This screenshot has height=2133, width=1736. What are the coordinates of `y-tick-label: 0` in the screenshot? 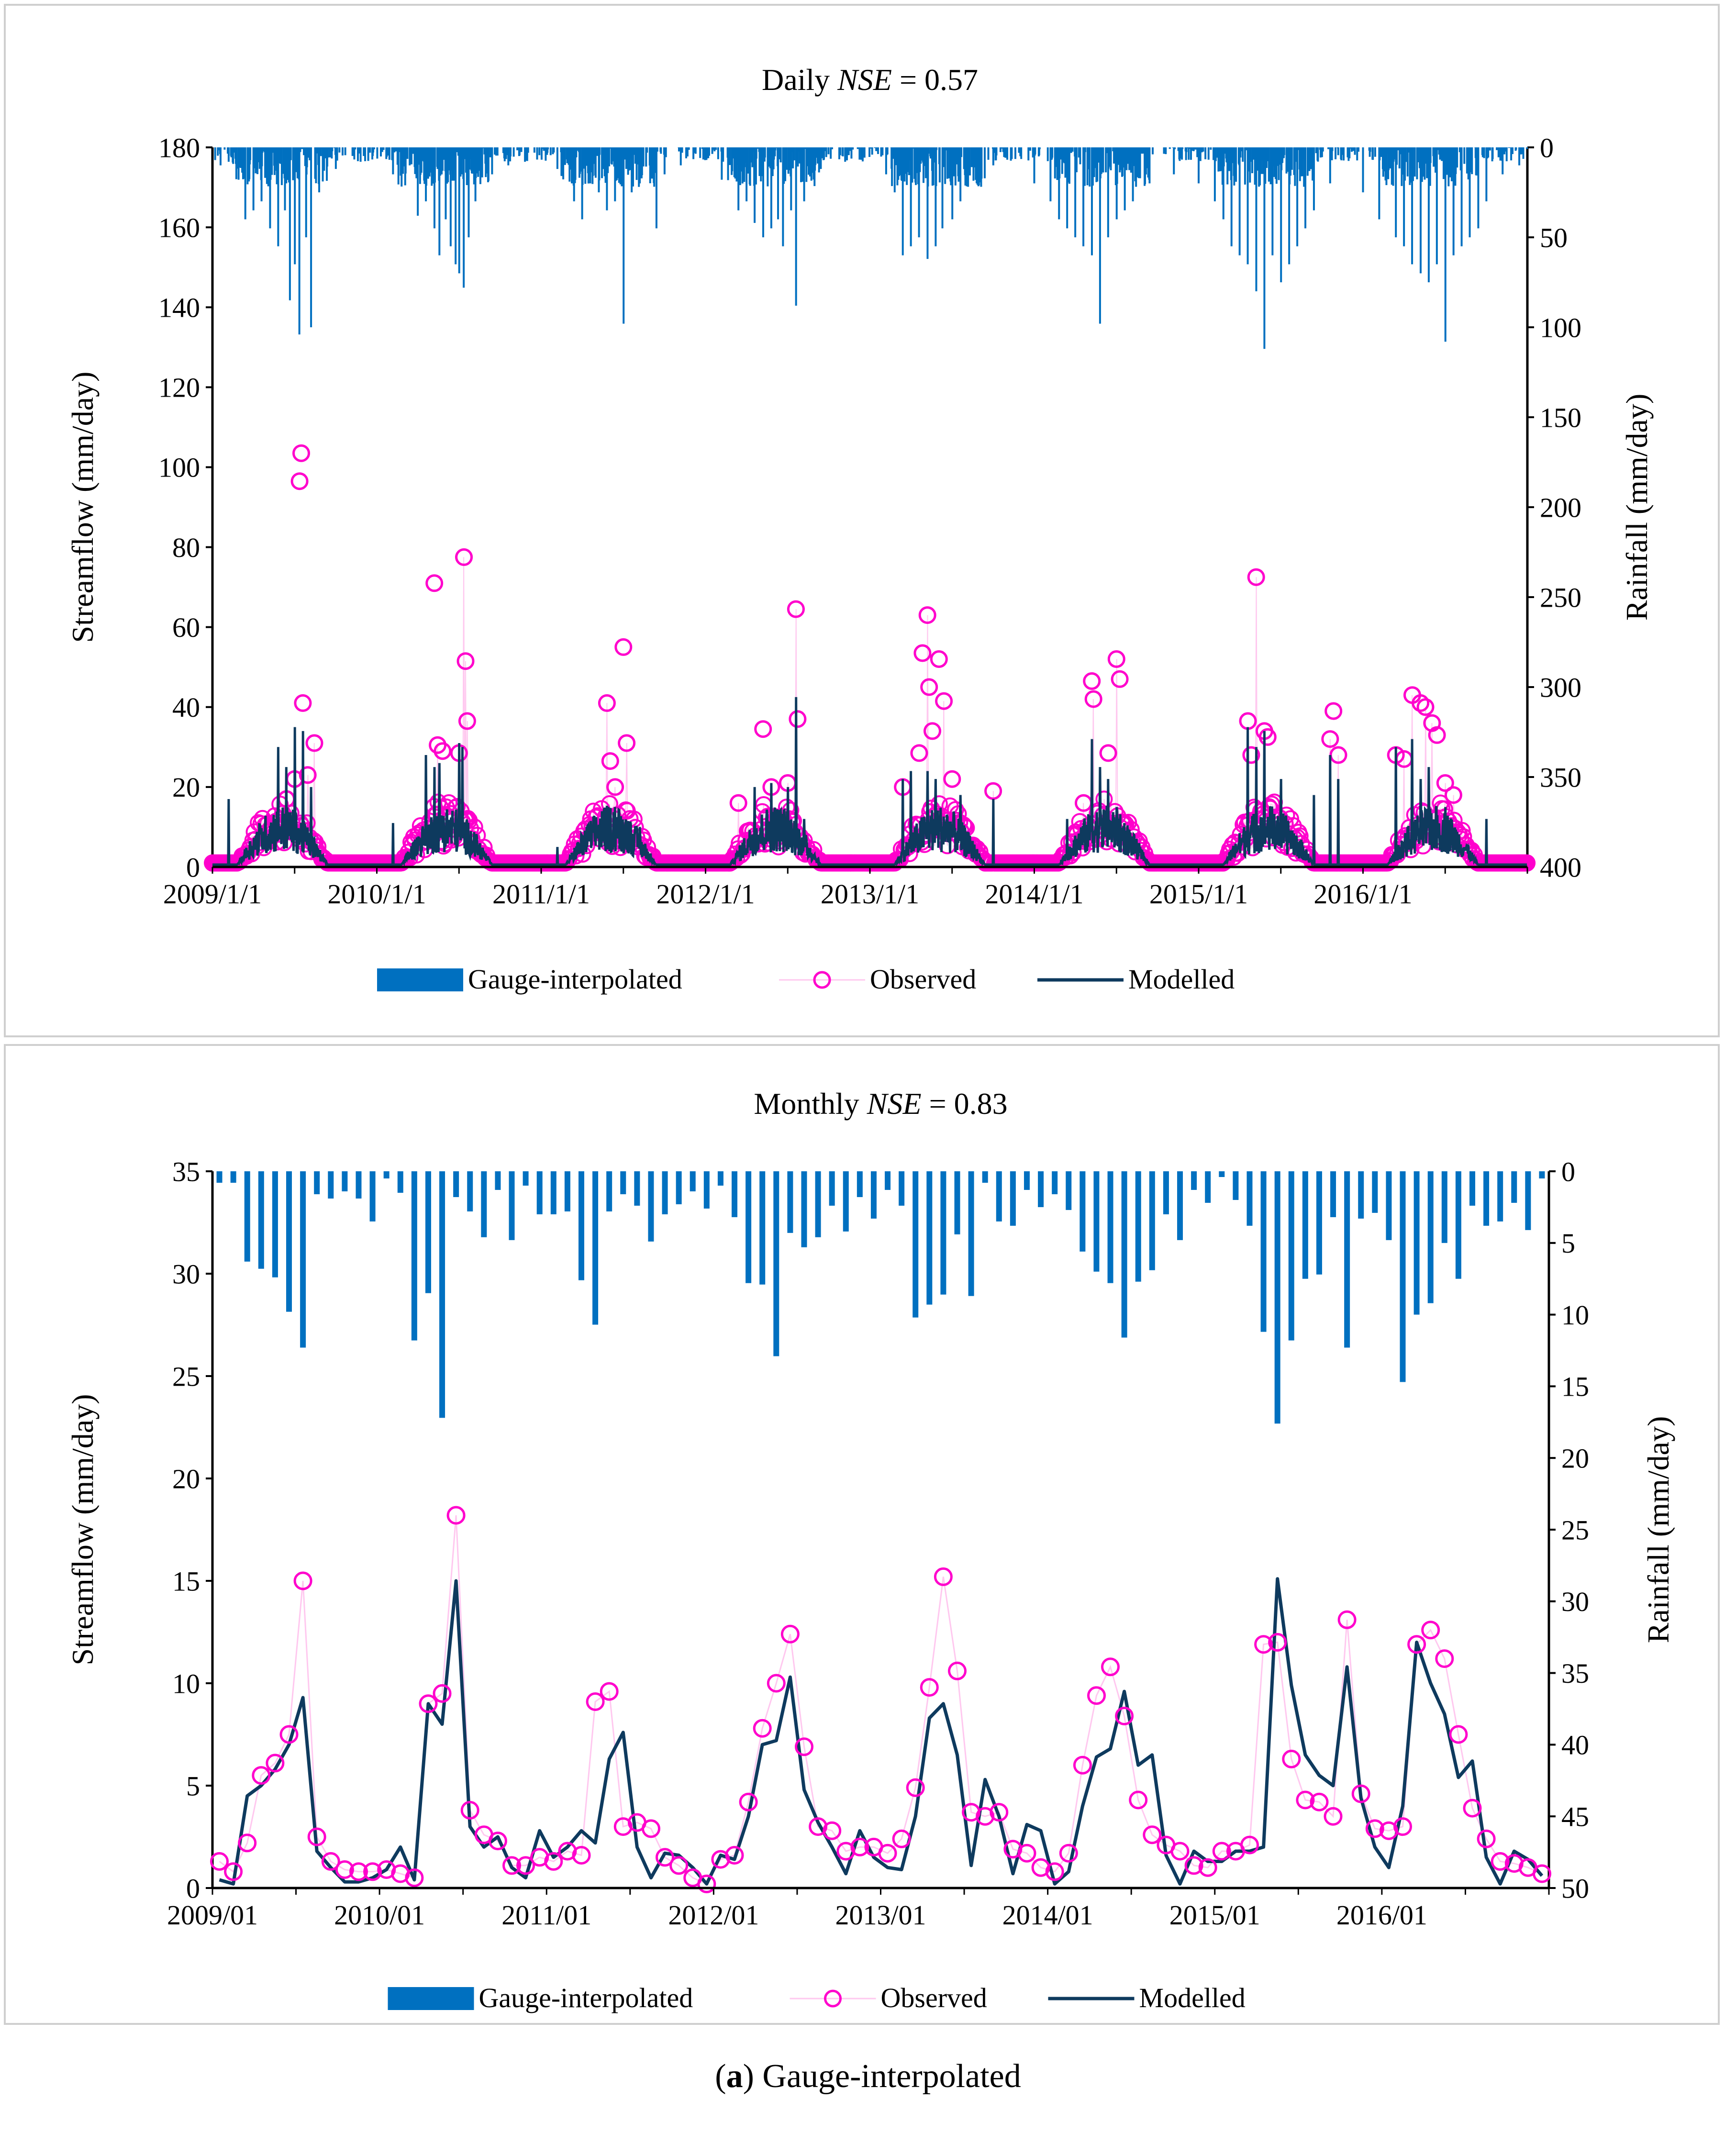 It's located at (193, 1889).